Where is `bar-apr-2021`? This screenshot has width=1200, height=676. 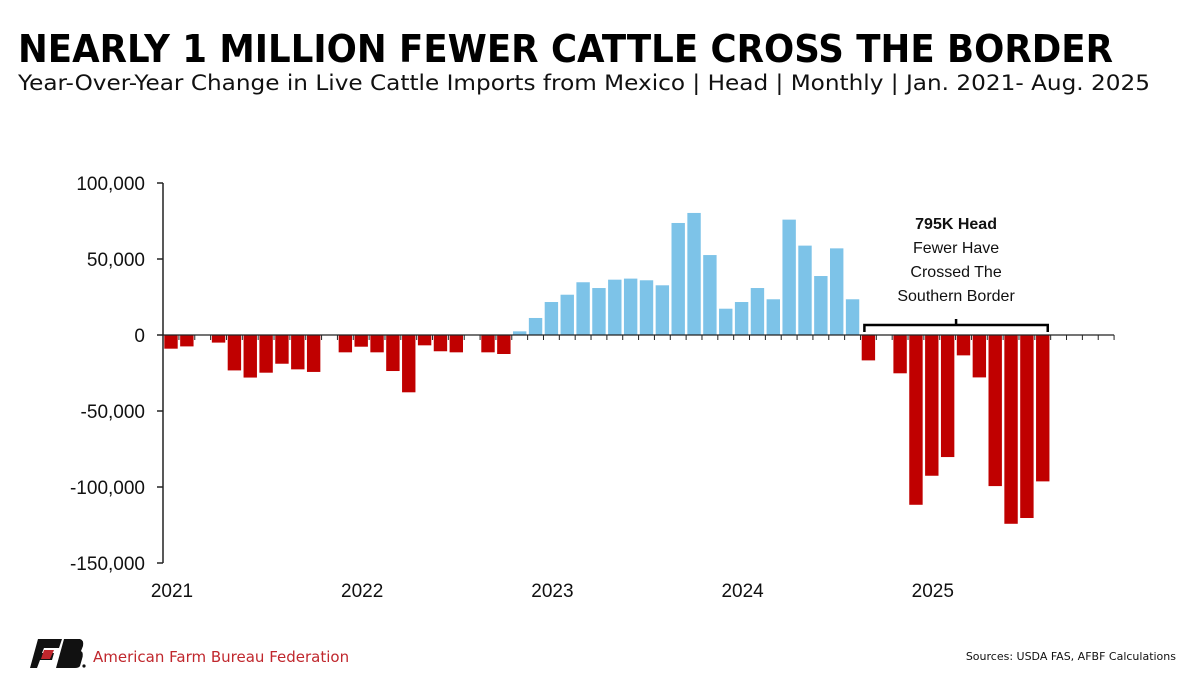 bar-apr-2021 is located at coordinates (218, 339).